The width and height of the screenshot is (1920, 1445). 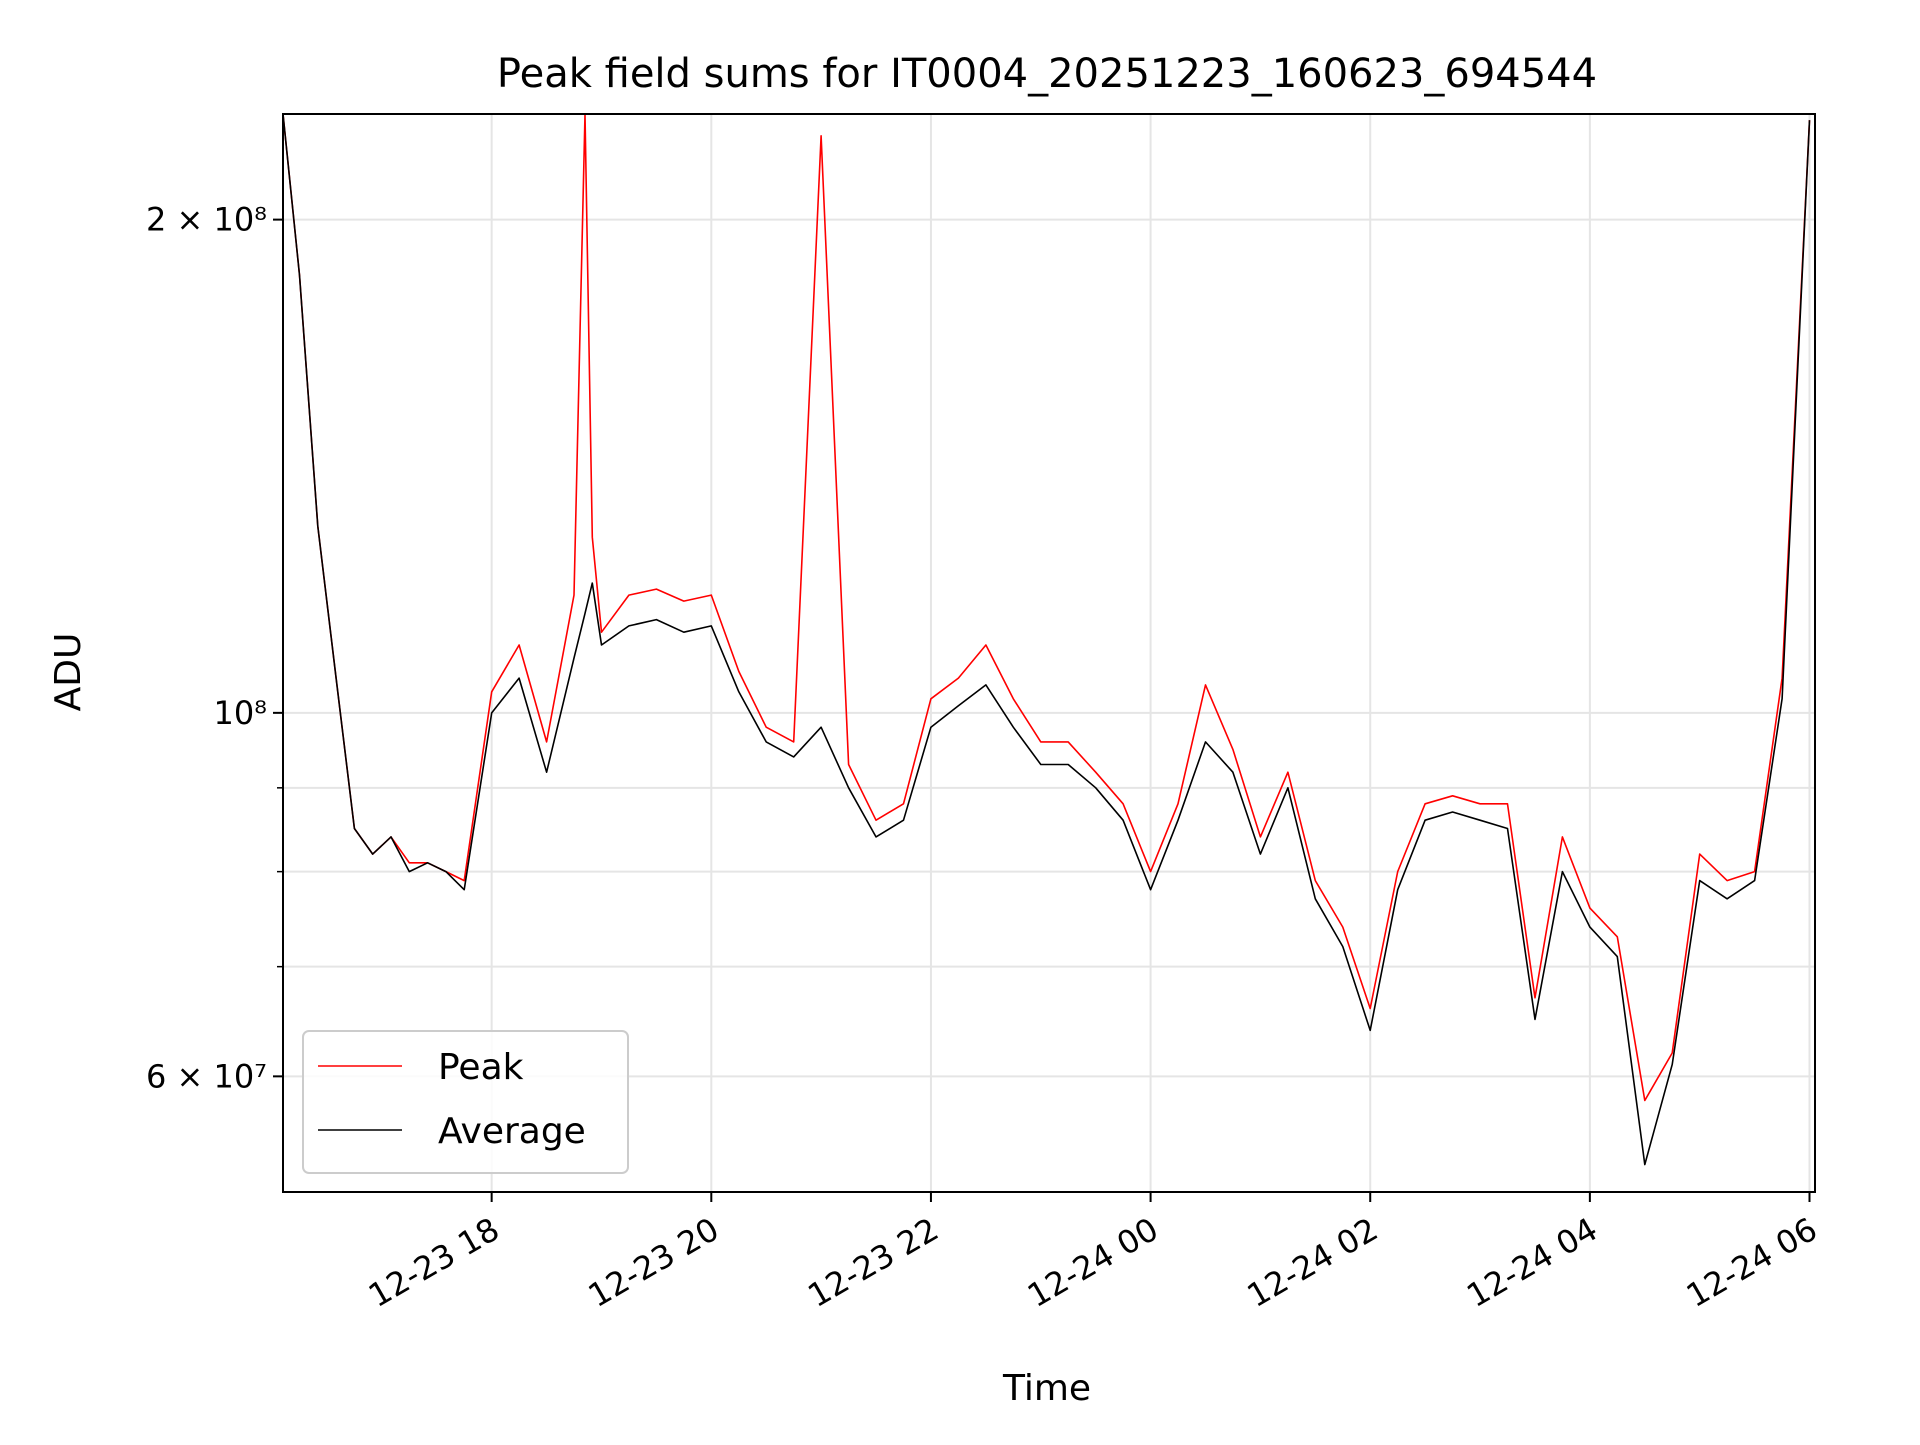 I want to click on x-tick-label: 12-24 06, so click(x=1752, y=1262).